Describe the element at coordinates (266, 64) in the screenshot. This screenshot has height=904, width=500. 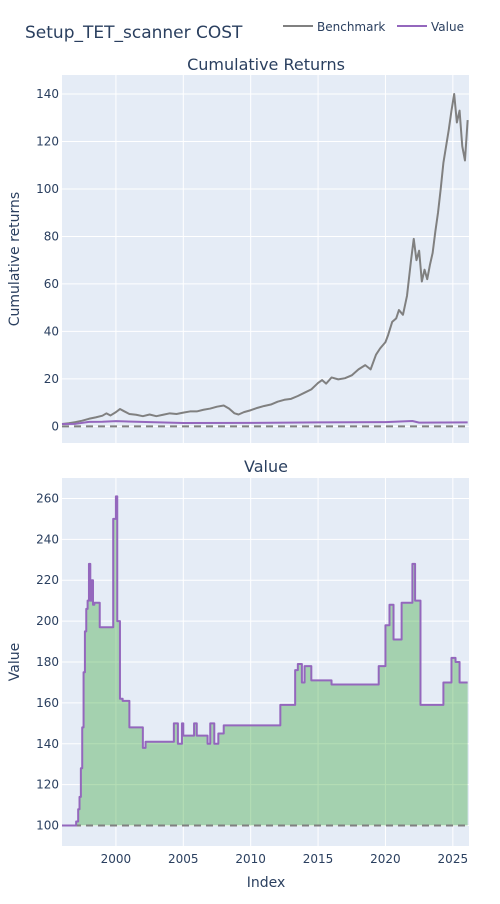
I see `panel-title-cumulative-returns: Cumulative Returns` at that location.